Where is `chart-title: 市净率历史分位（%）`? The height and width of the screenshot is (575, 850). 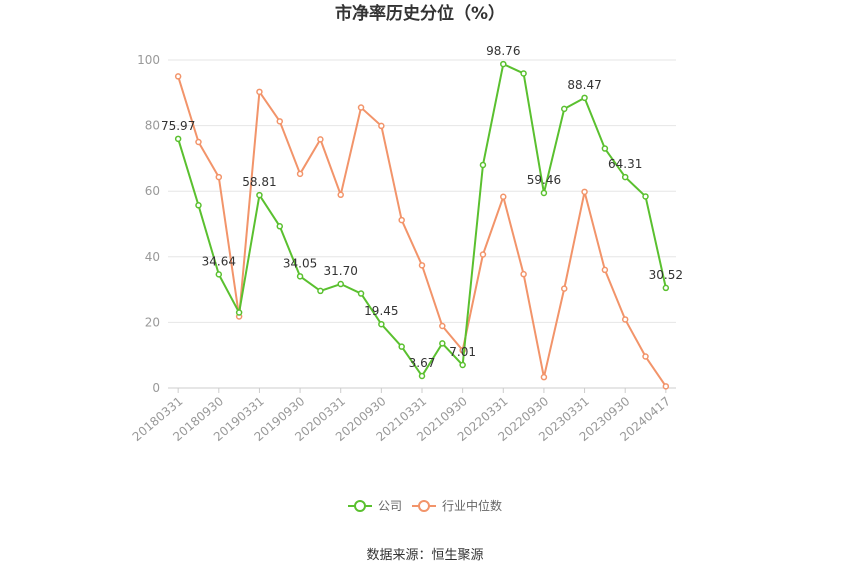 chart-title: 市净率历史分位（%） is located at coordinates (420, 13).